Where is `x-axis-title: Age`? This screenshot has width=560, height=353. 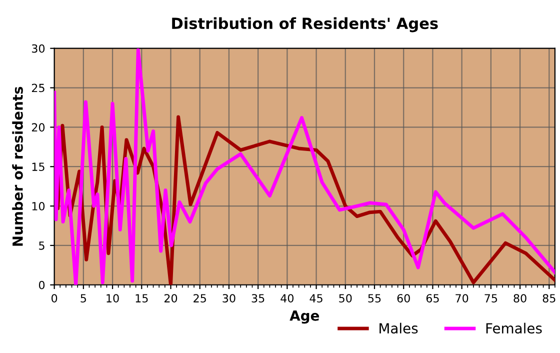
x-axis-title: Age is located at coordinates (305, 317).